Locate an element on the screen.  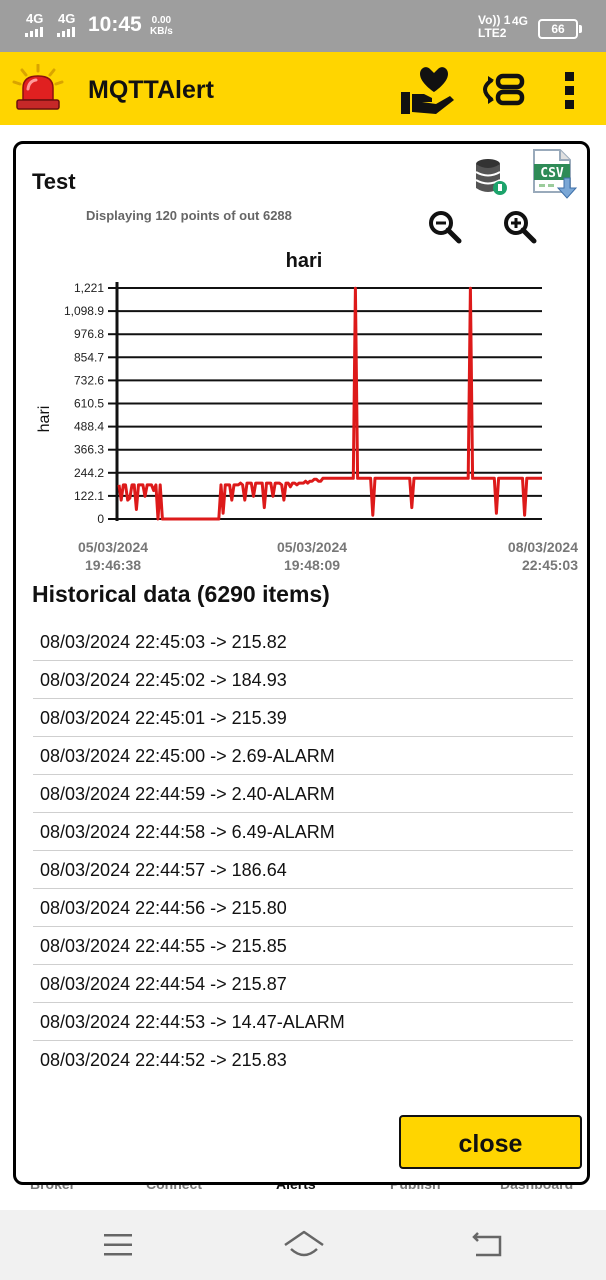
history-row: 08/03/2024 22:44:57 -> 186.64 is located at coordinates (303, 870).